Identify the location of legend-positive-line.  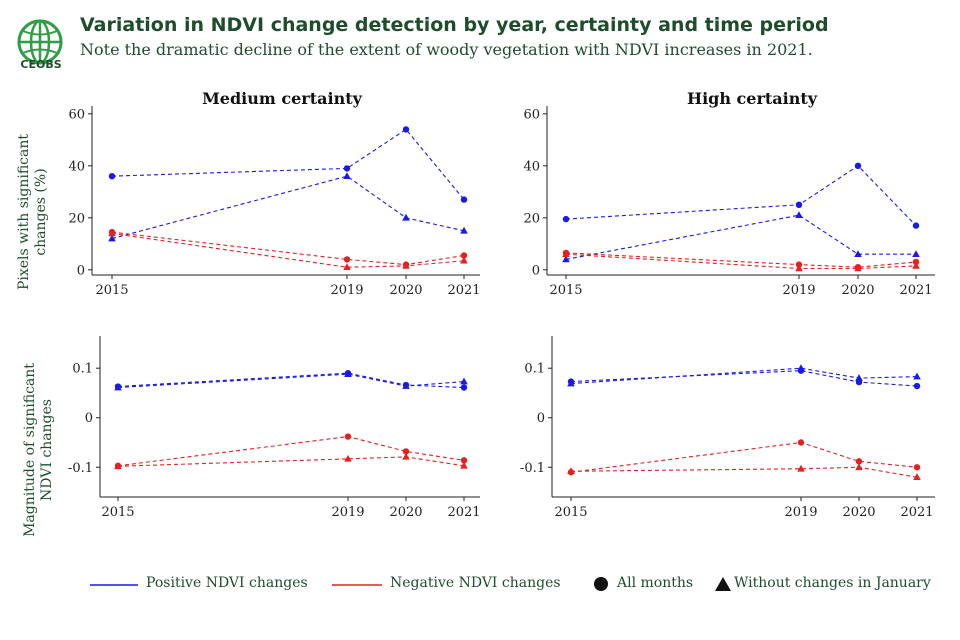
(114, 585).